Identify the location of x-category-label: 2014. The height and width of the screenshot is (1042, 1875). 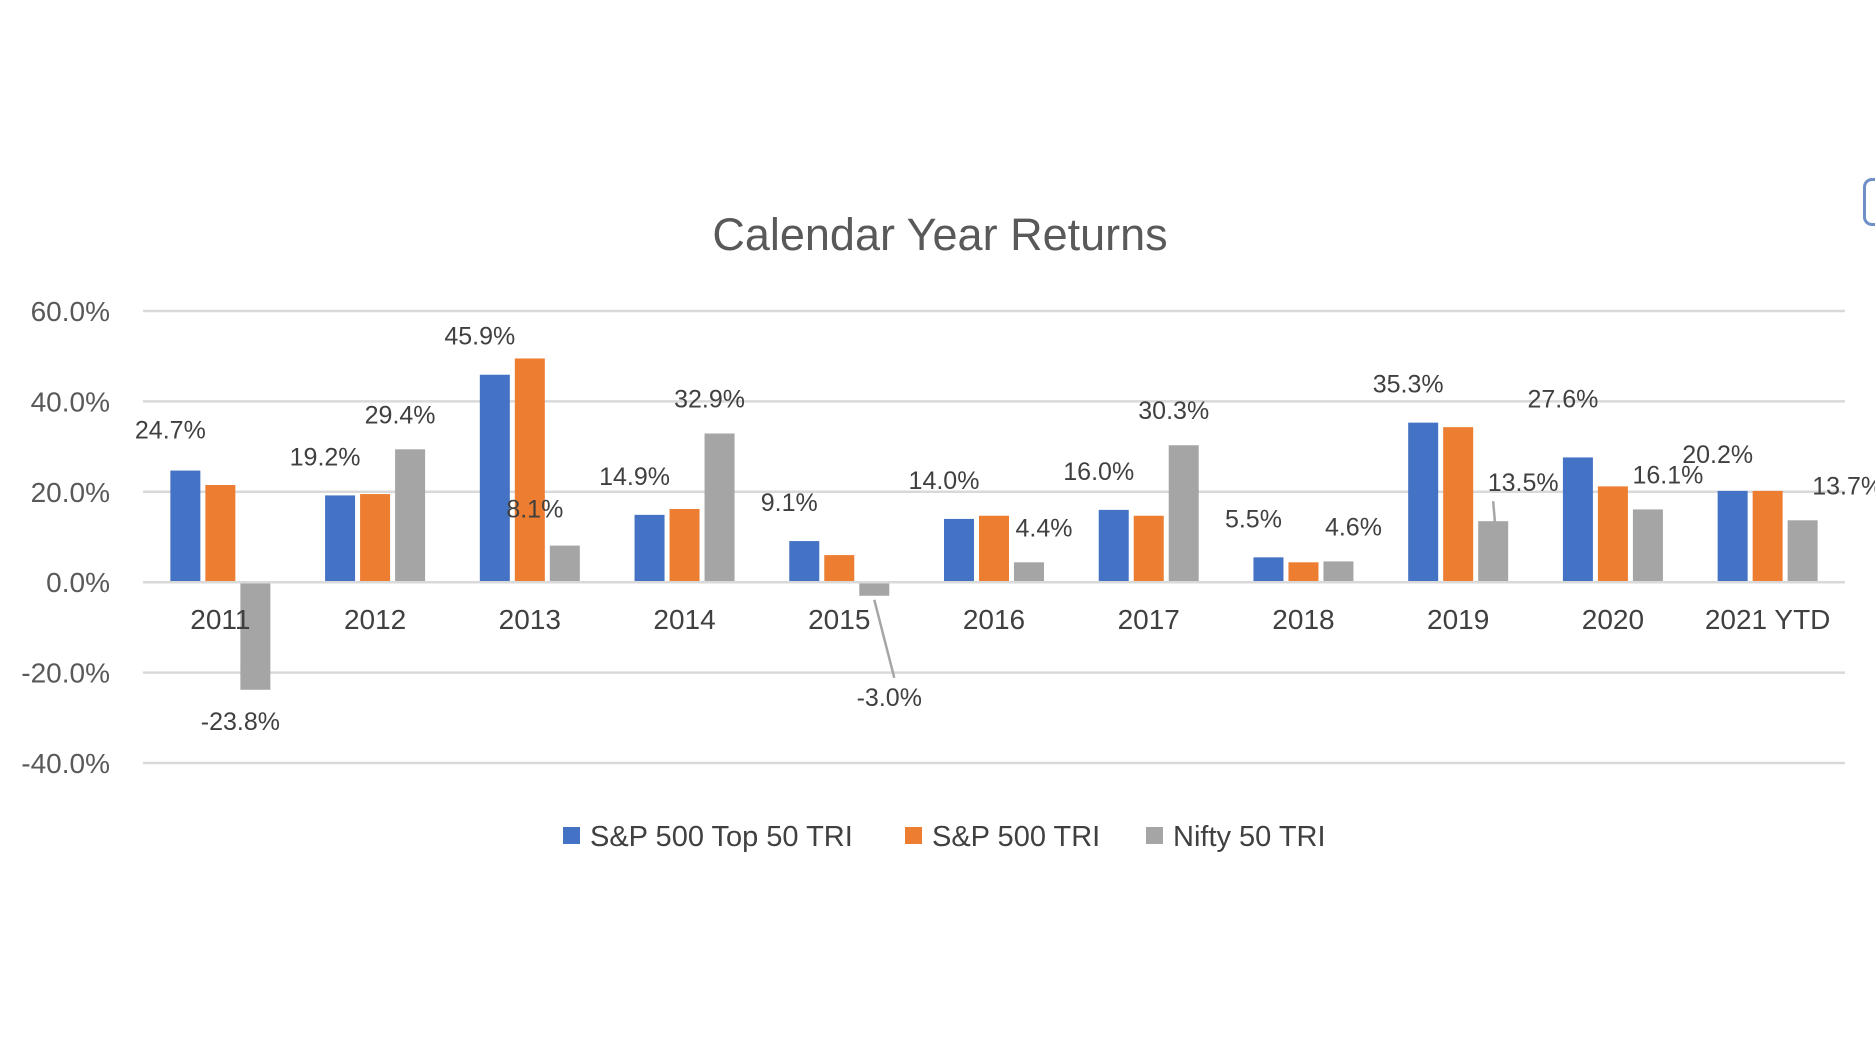
(684, 619).